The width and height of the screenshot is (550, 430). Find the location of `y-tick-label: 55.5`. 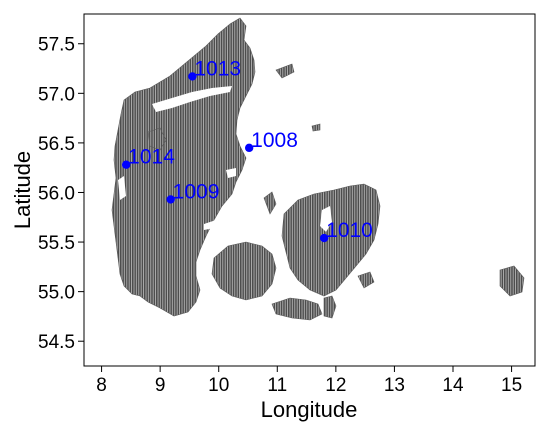

y-tick-label: 55.5 is located at coordinates (56, 243).